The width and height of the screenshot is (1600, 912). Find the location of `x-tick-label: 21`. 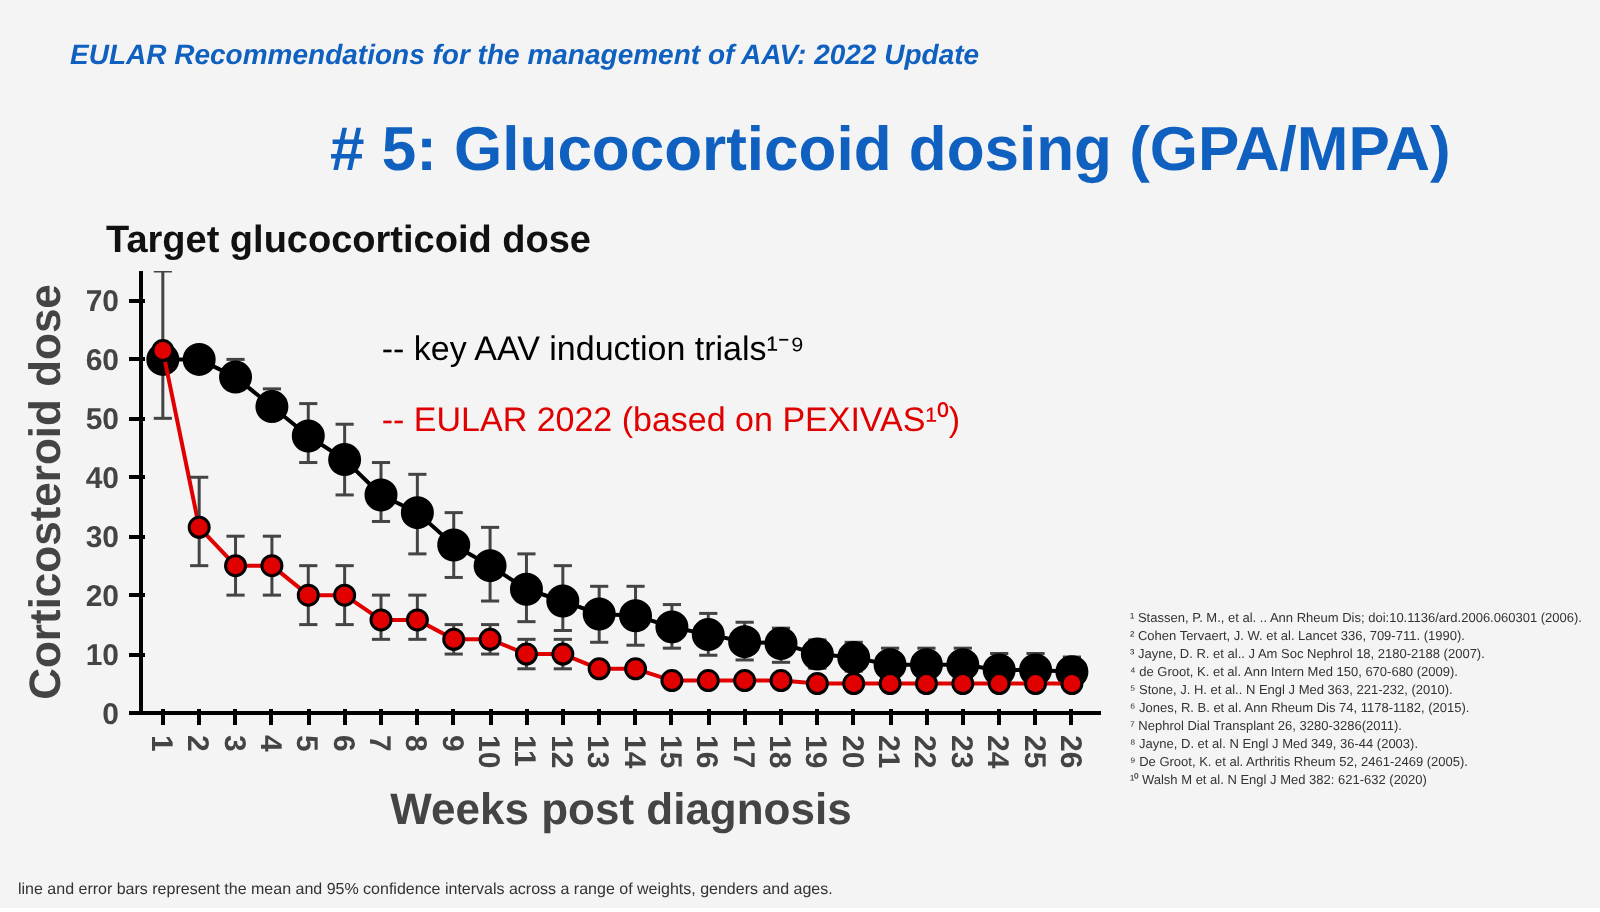

x-tick-label: 21 is located at coordinates (888, 752).